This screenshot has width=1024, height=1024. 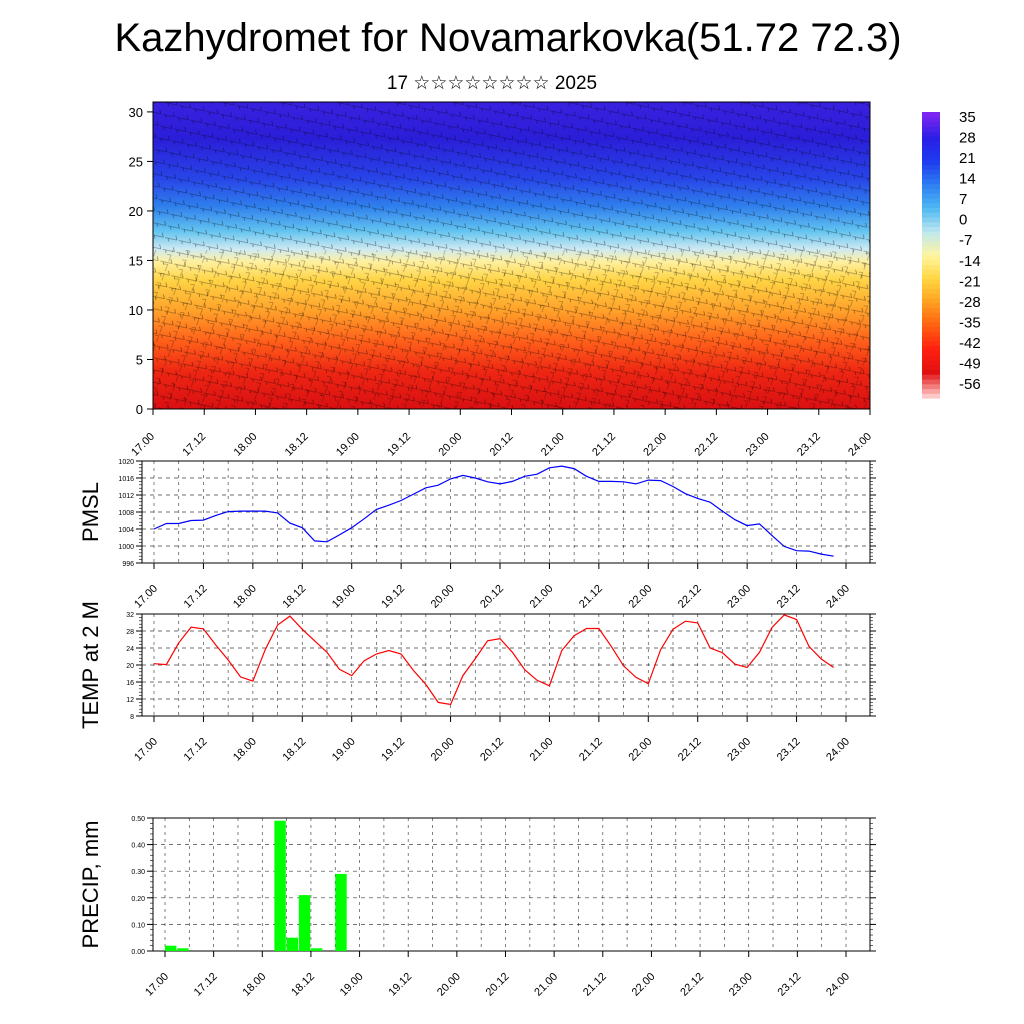 I want to click on x-tick-label: 24.00, so click(x=838, y=750).